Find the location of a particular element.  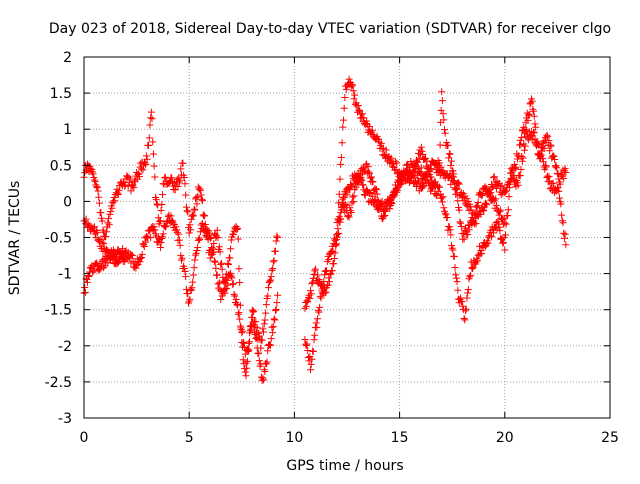

x-tick-label: 5 is located at coordinates (189, 438).